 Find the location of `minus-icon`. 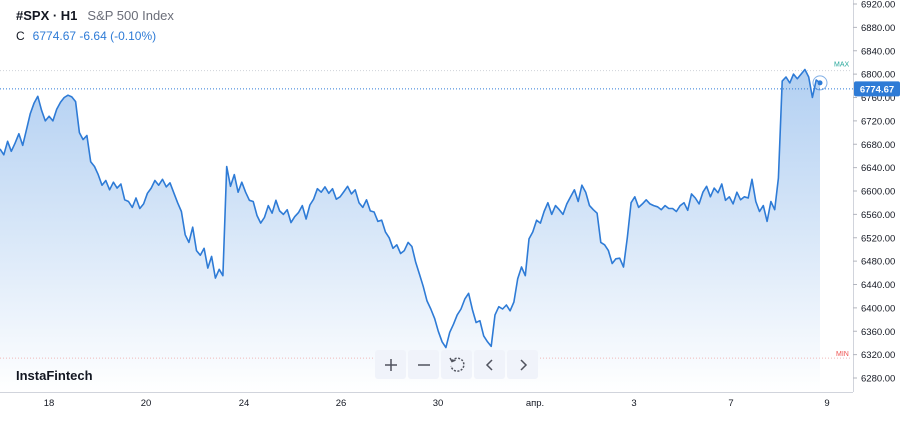

minus-icon is located at coordinates (423, 364).